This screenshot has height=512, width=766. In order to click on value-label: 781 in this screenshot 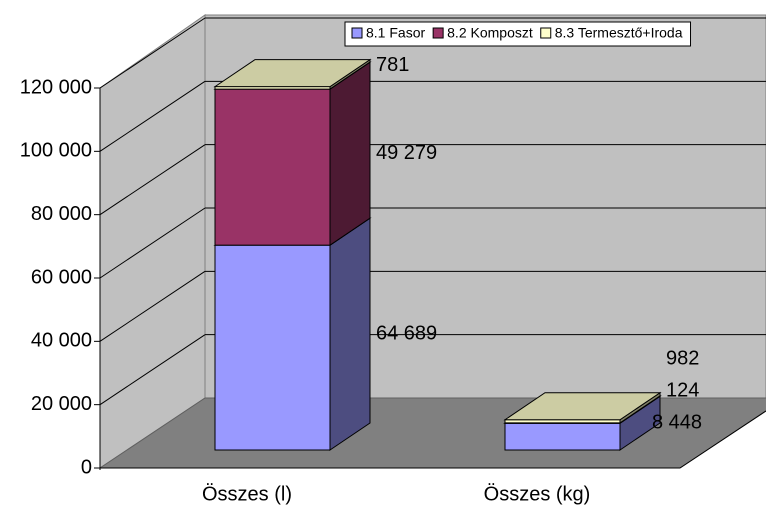, I will do `click(392, 65)`.